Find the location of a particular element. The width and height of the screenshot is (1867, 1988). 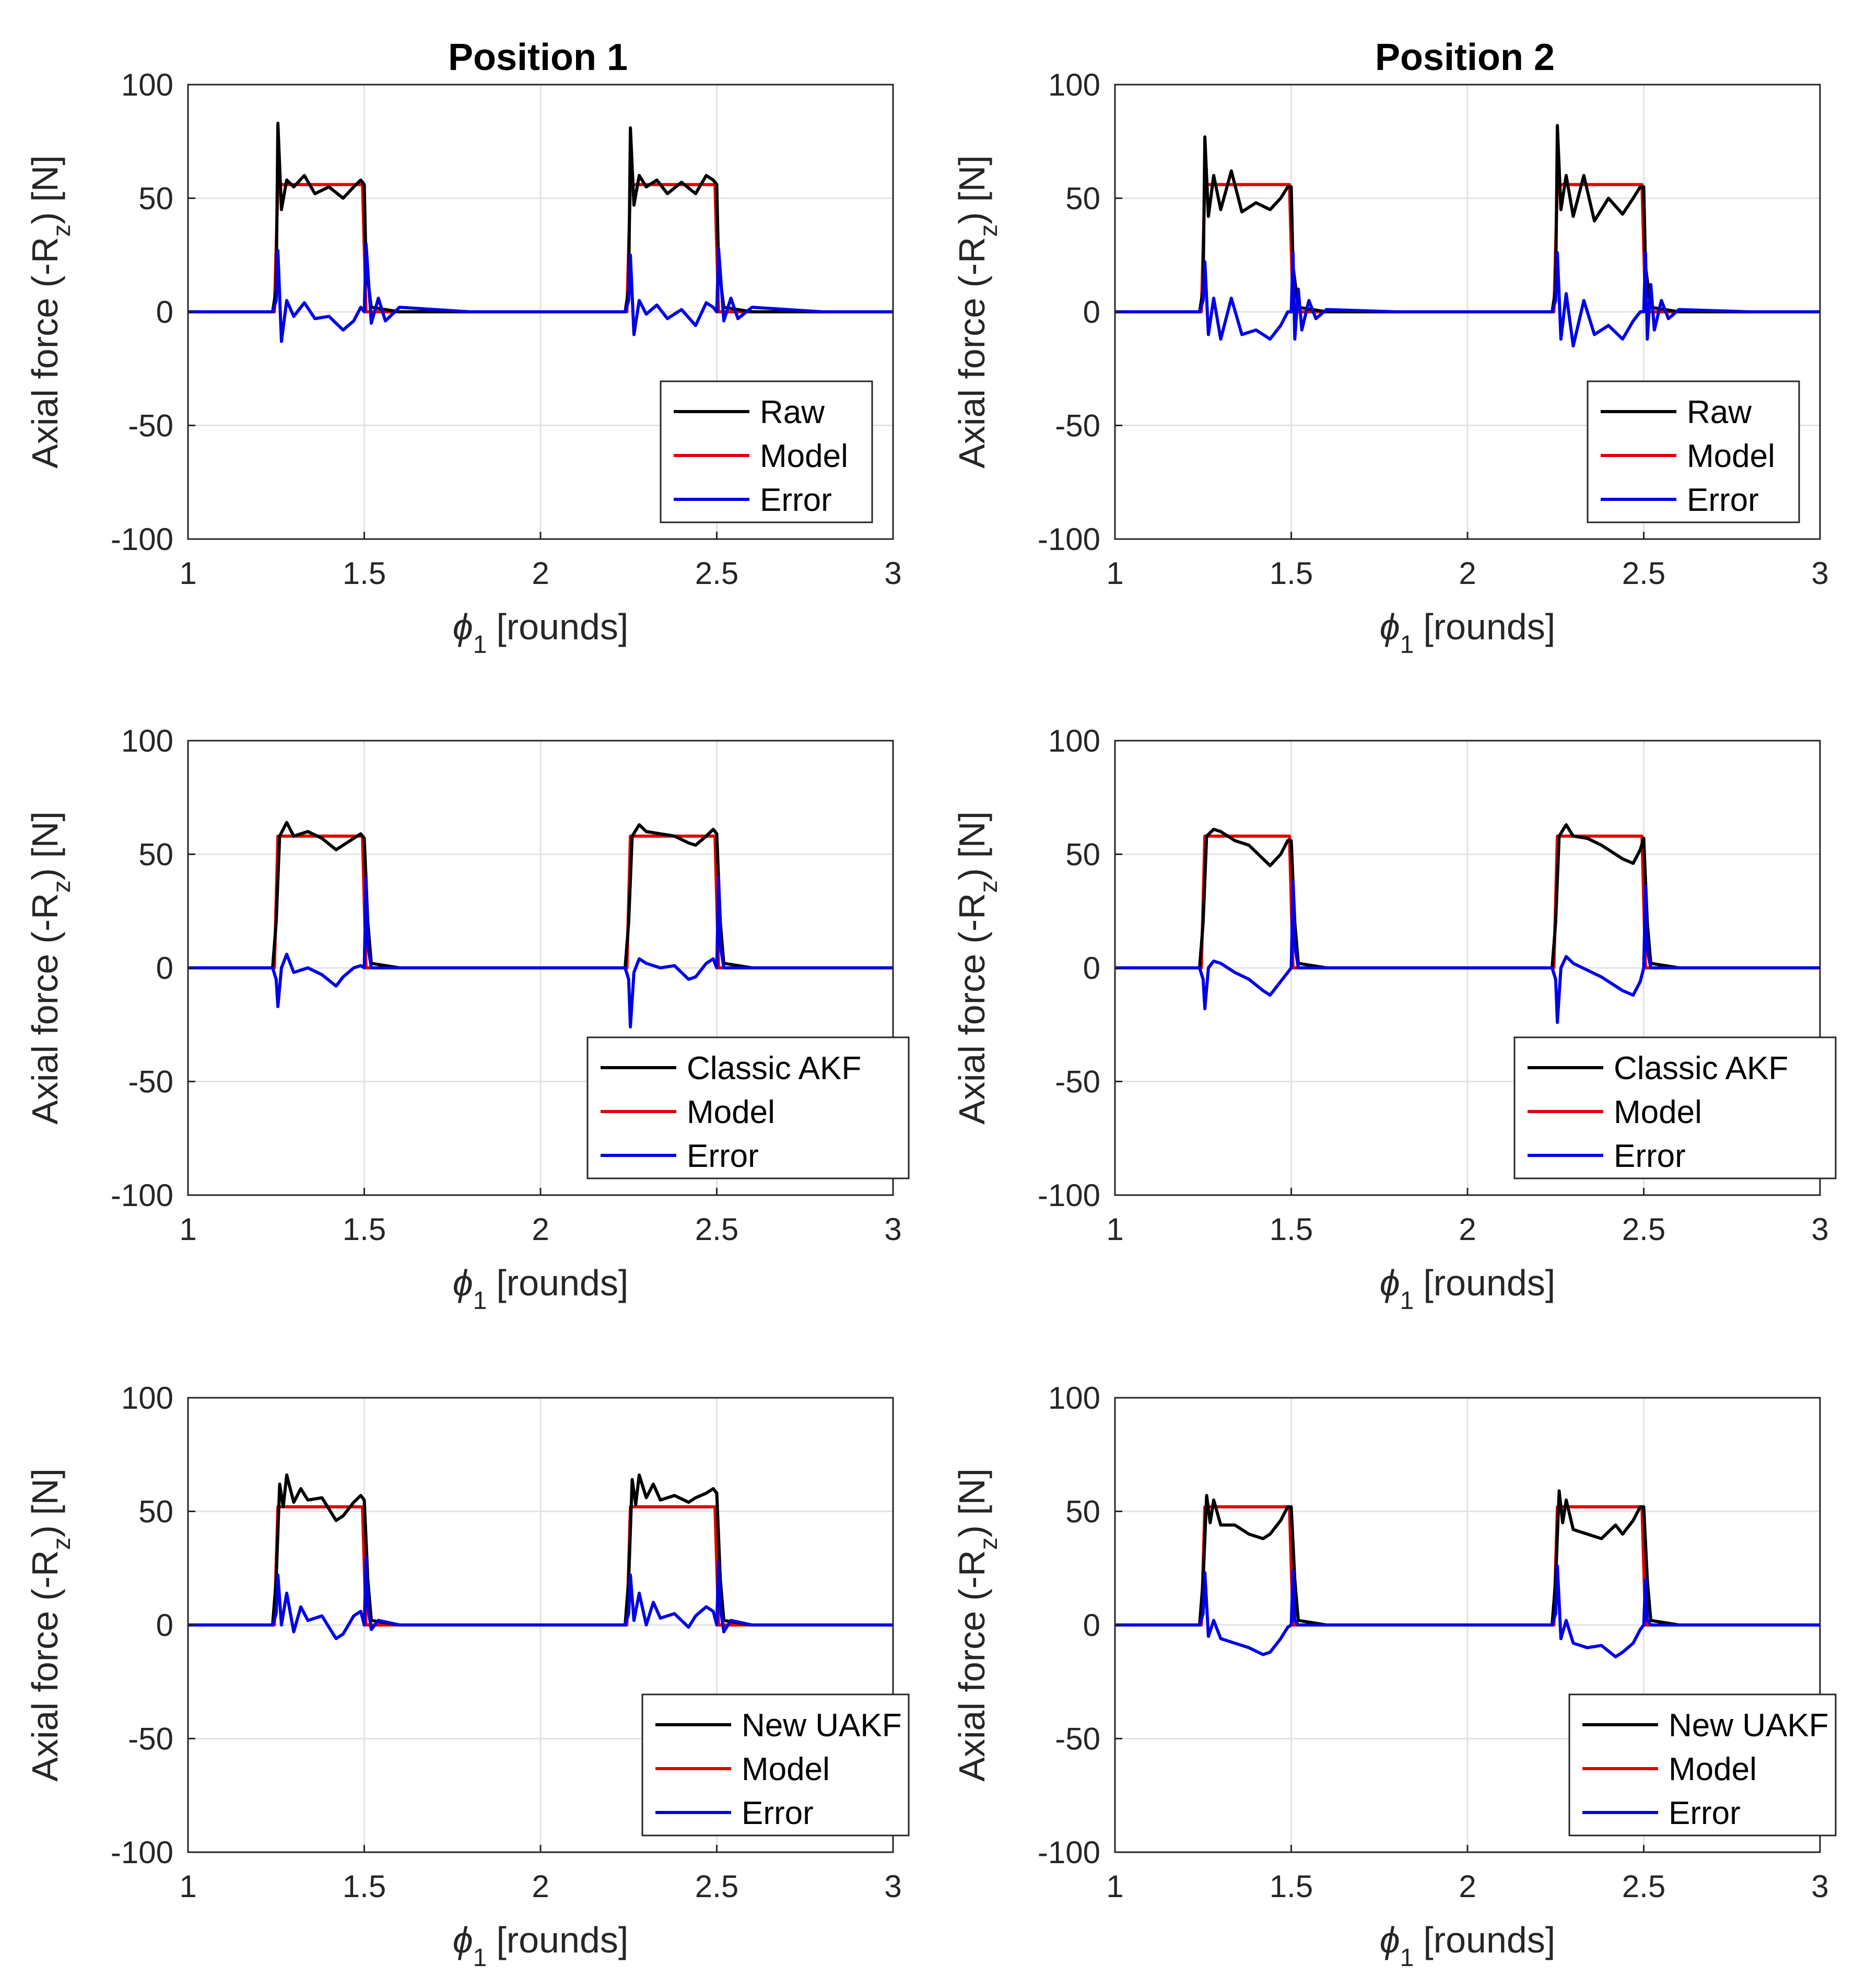

legend: Raw Model Error is located at coordinates (766, 451).